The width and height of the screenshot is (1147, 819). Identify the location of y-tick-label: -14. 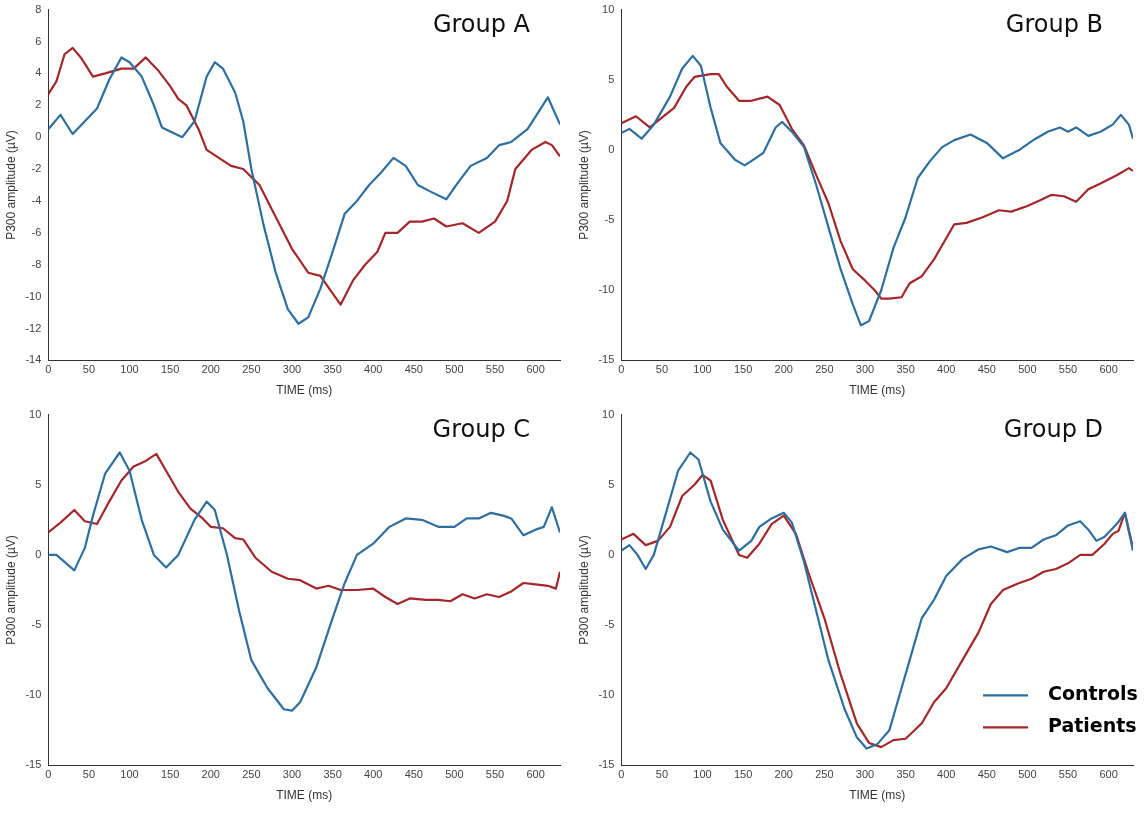
(33, 359).